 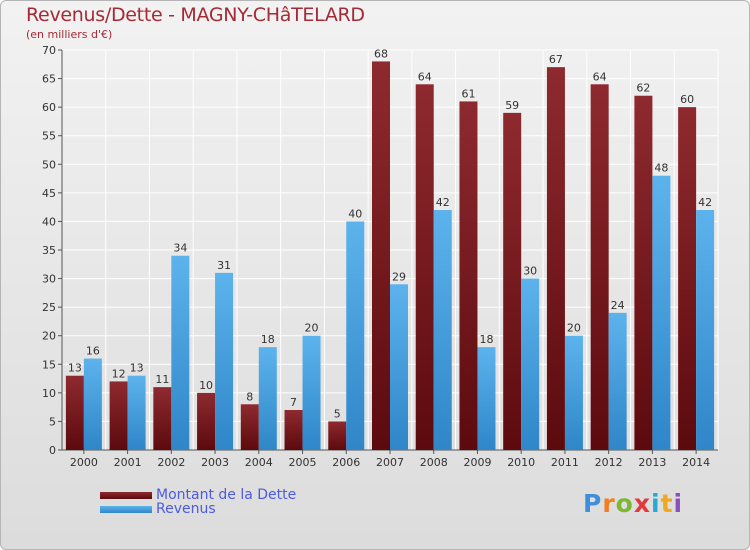 What do you see at coordinates (49, 364) in the screenshot?
I see `y-tick-label: 15` at bounding box center [49, 364].